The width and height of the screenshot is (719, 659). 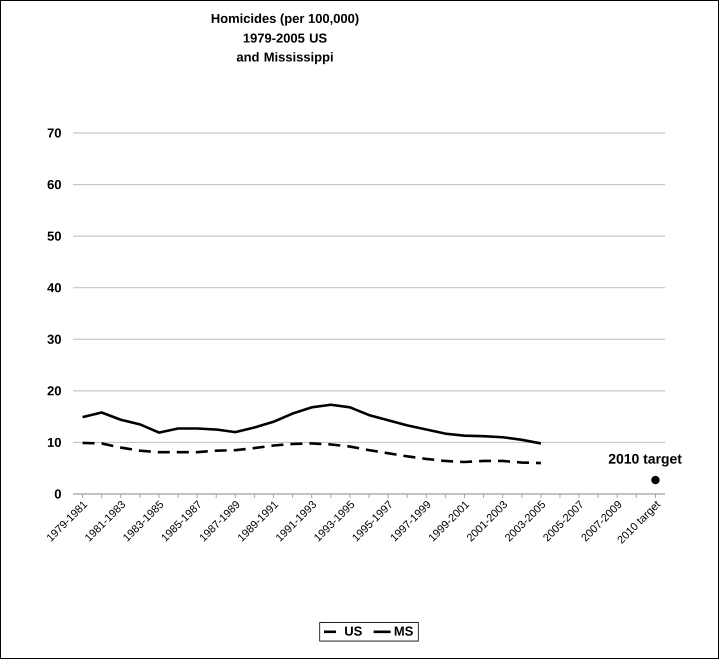 What do you see at coordinates (54, 339) in the screenshot?
I see `y-tick-label: 30` at bounding box center [54, 339].